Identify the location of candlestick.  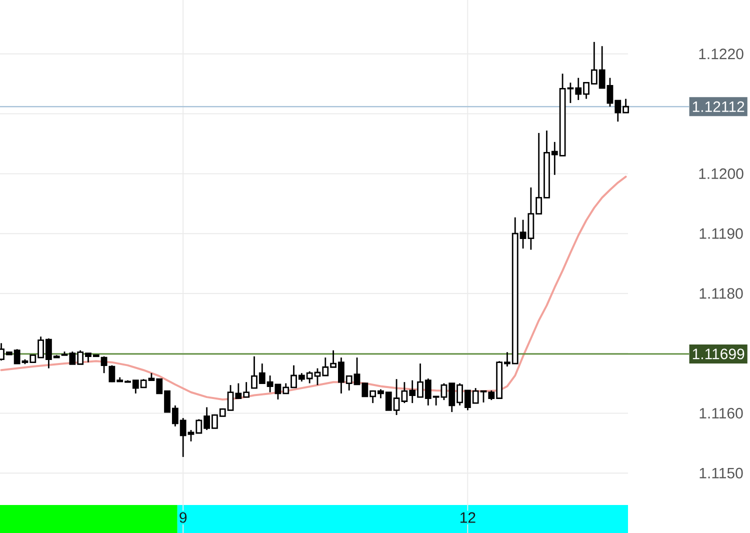
(104, 365).